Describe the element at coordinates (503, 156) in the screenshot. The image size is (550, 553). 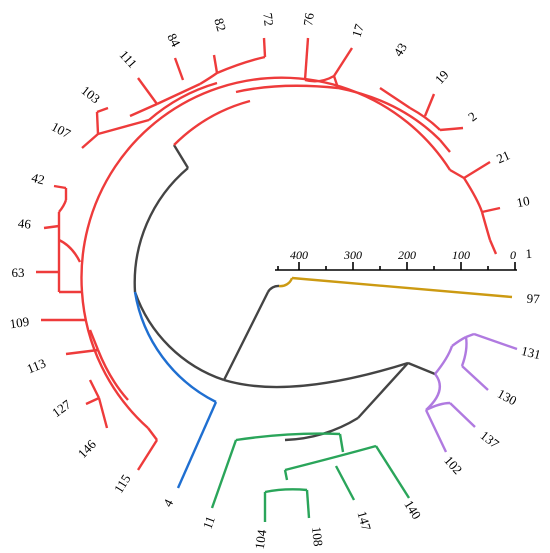
I see `leaf-label: 21` at that location.